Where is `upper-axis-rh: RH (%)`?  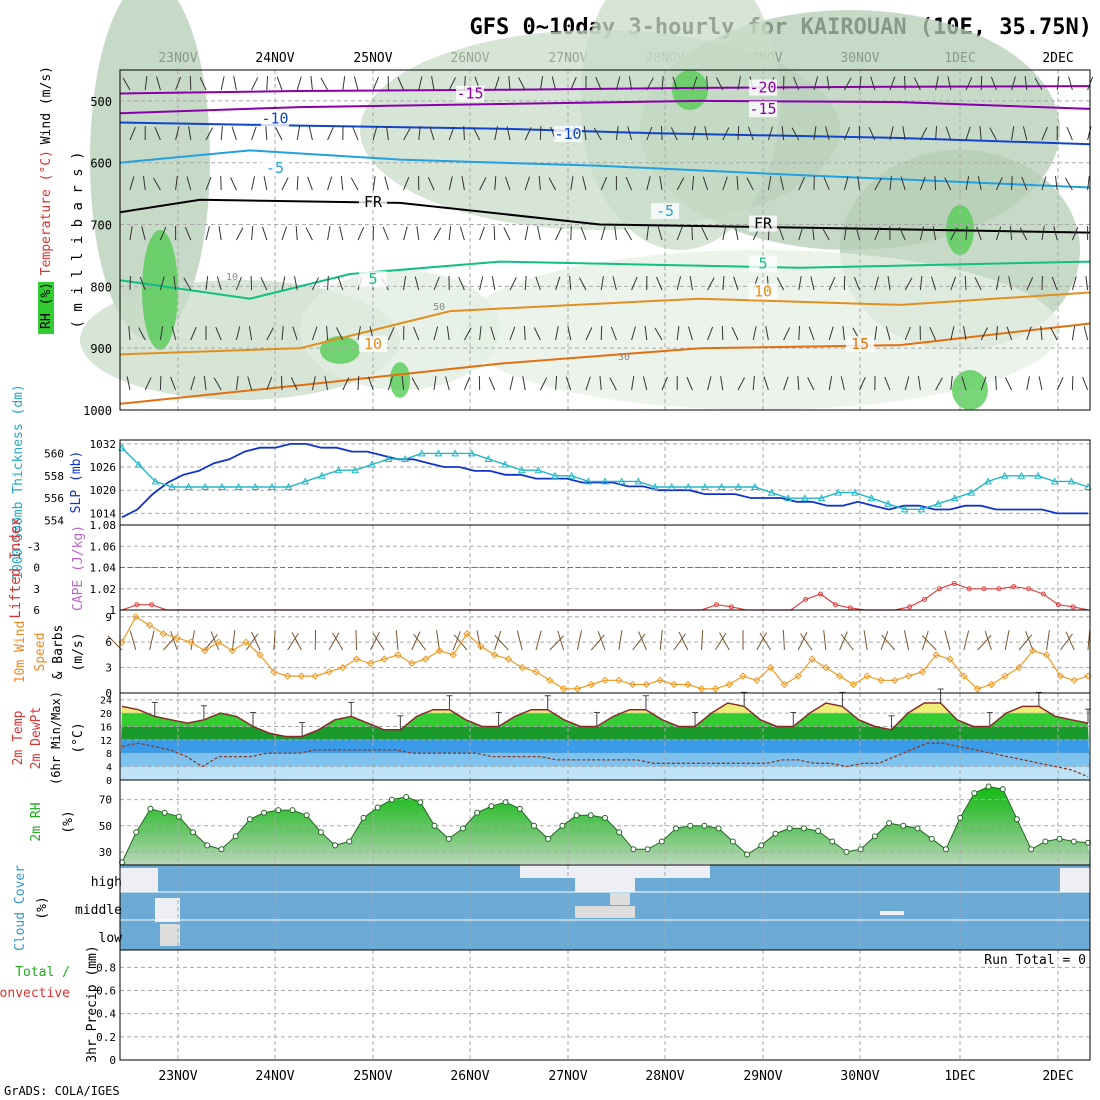
upper-axis-rh: RH (%) is located at coordinates (46, 305).